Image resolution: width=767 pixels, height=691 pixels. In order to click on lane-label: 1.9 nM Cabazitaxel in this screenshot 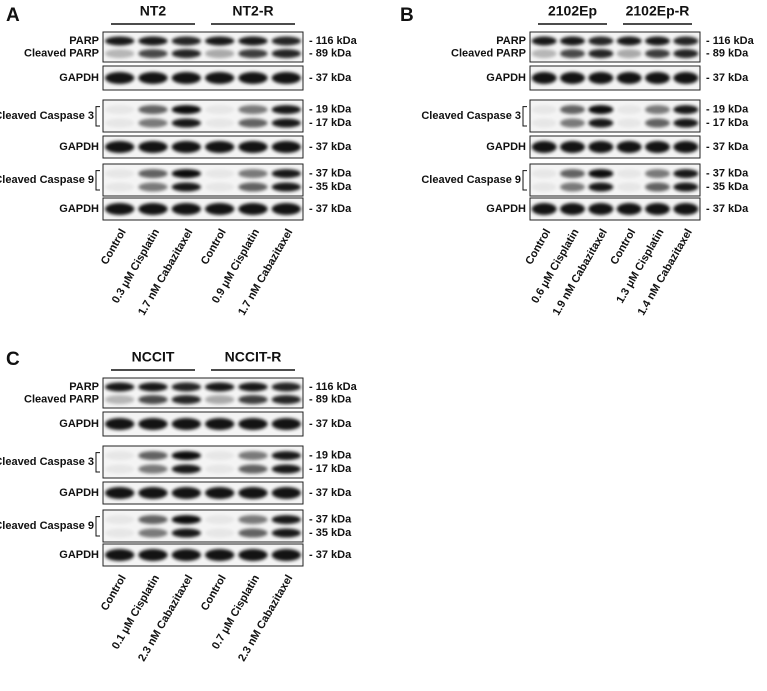, I will do `click(580, 272)`.